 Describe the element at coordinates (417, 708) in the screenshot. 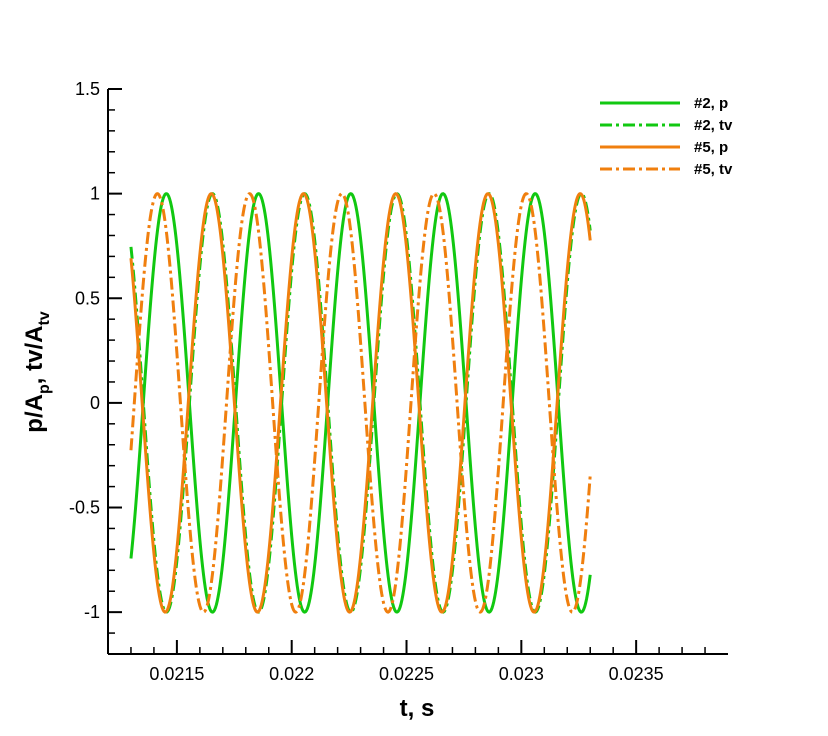

I see `x-axis-title: t, s` at that location.